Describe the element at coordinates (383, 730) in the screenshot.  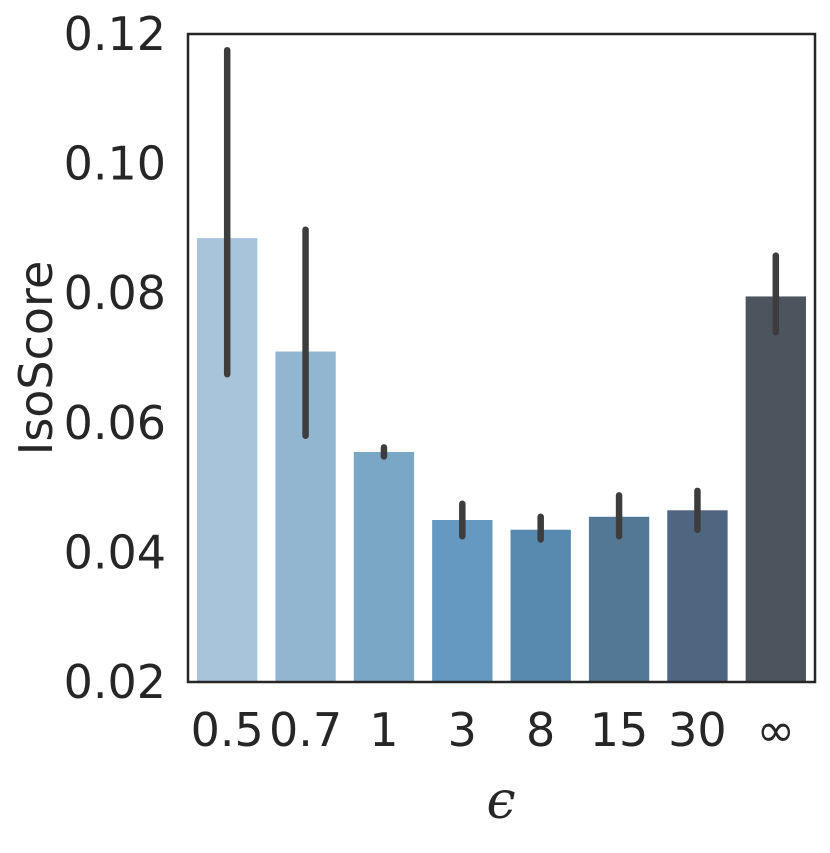
I see `x-tick-label-2: 1` at that location.